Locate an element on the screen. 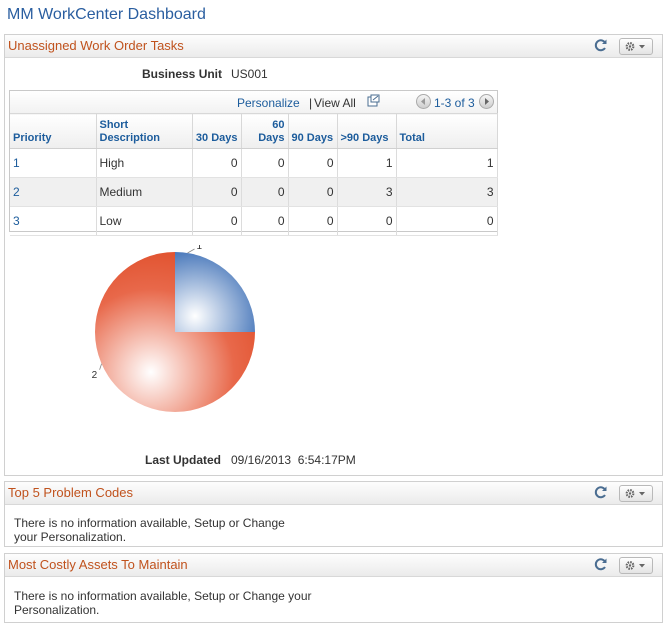  next-arrow-icon is located at coordinates (486, 101).